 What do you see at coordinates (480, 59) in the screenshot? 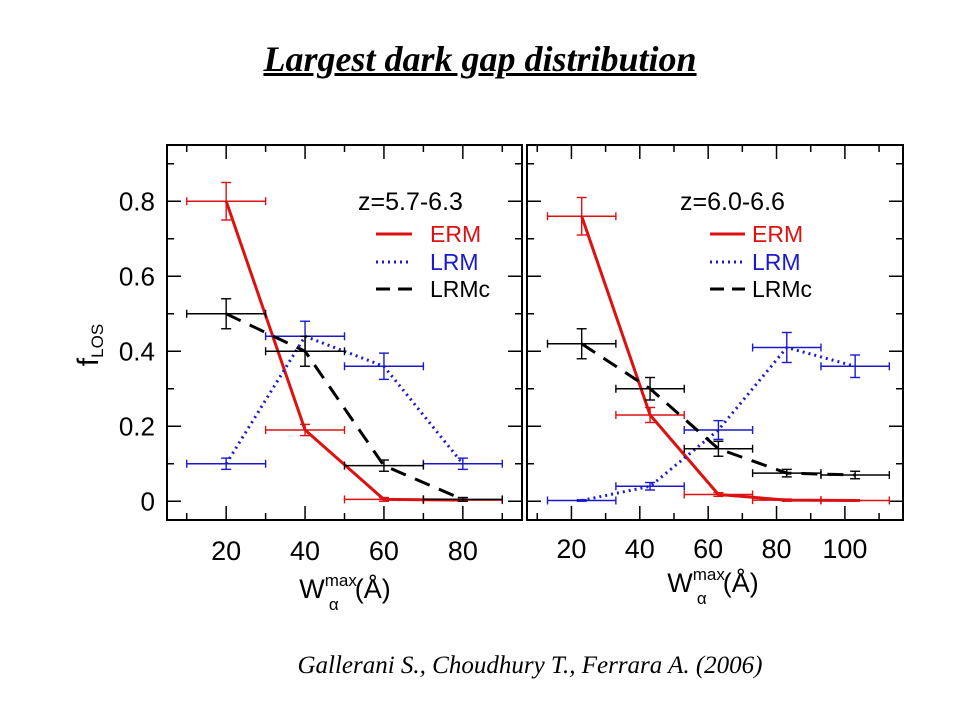
I see `slide-title: Largest dark gap distribution` at bounding box center [480, 59].